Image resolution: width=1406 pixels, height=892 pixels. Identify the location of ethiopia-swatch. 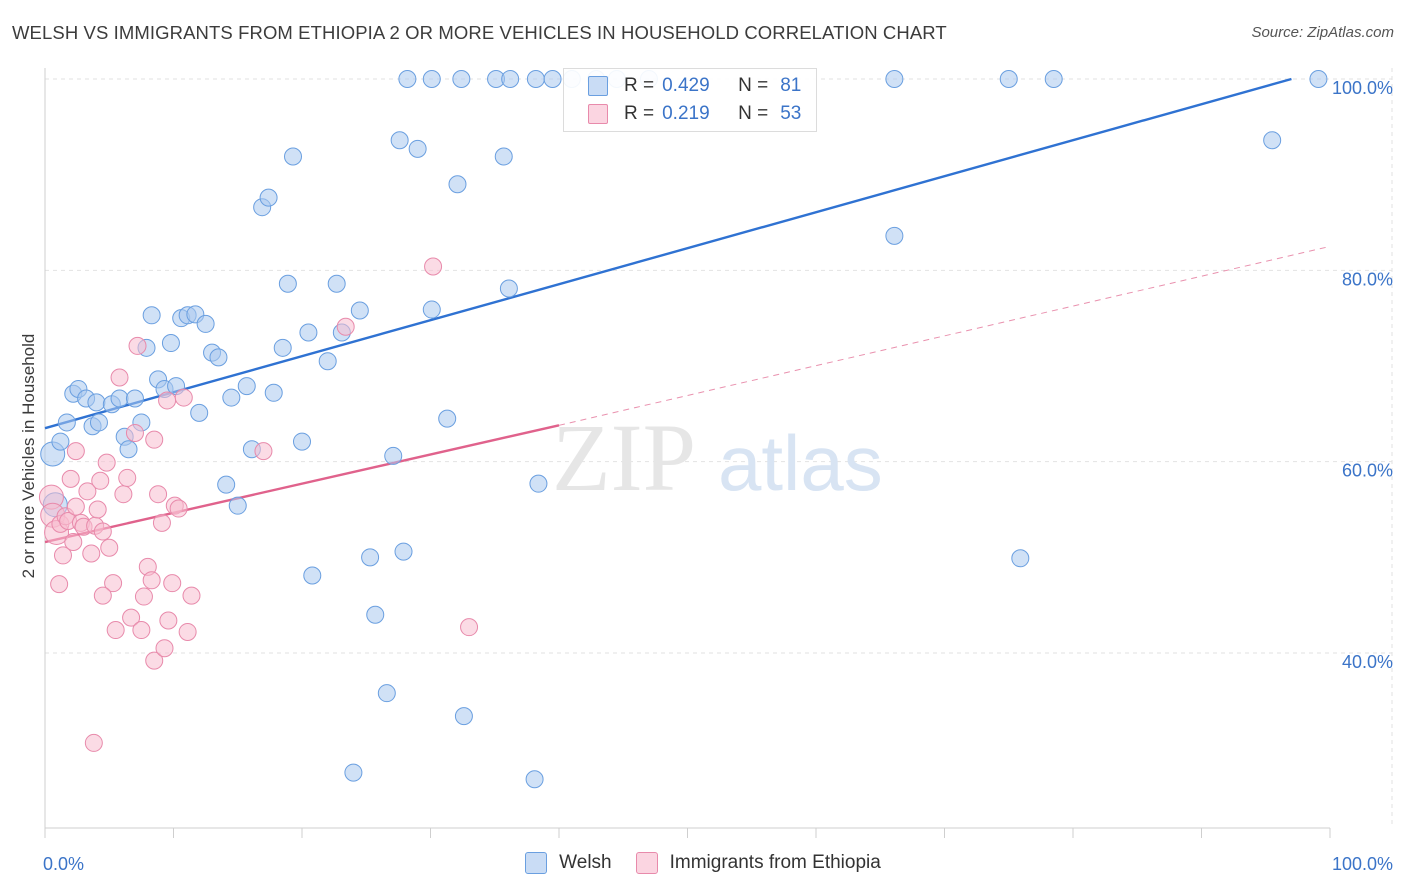
(646, 863).